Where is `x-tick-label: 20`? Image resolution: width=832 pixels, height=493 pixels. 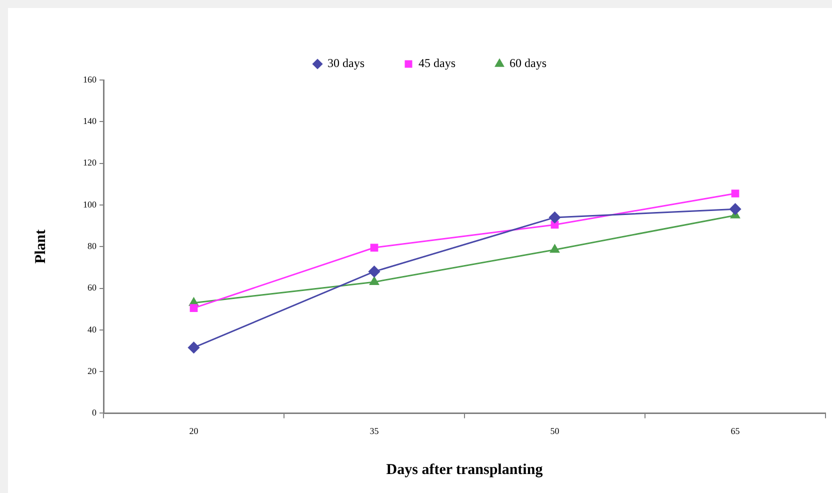 x-tick-label: 20 is located at coordinates (194, 431).